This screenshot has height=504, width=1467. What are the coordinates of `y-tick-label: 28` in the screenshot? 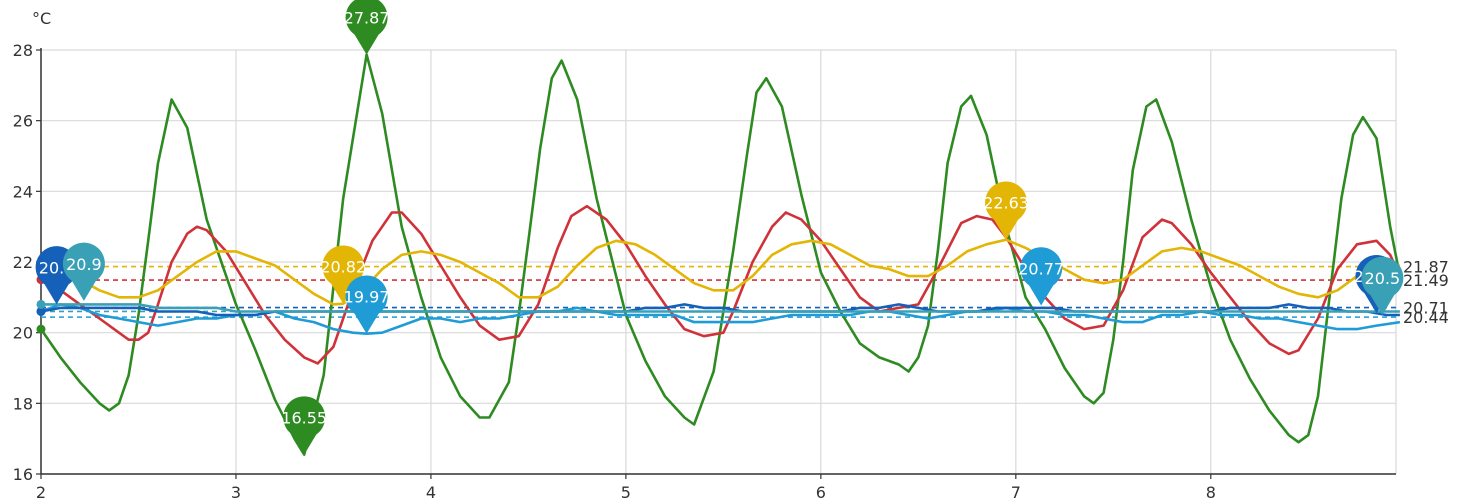 It's located at (23, 50).